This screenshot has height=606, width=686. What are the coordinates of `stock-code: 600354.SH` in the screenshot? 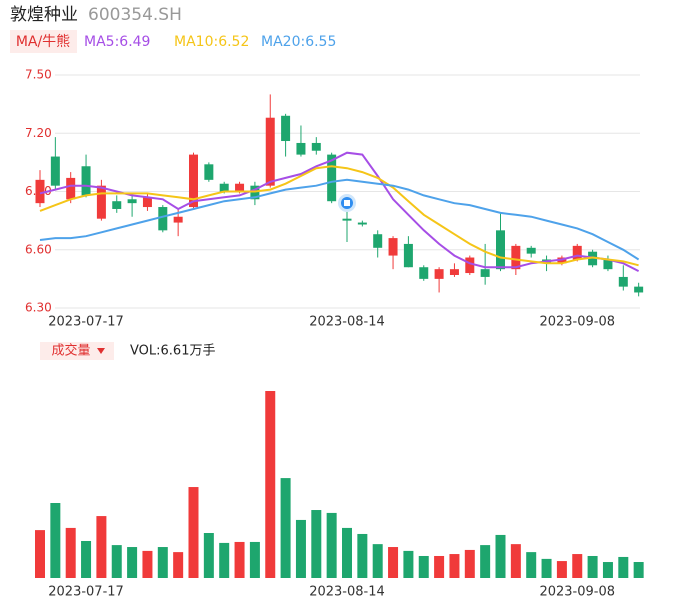 It's located at (135, 15).